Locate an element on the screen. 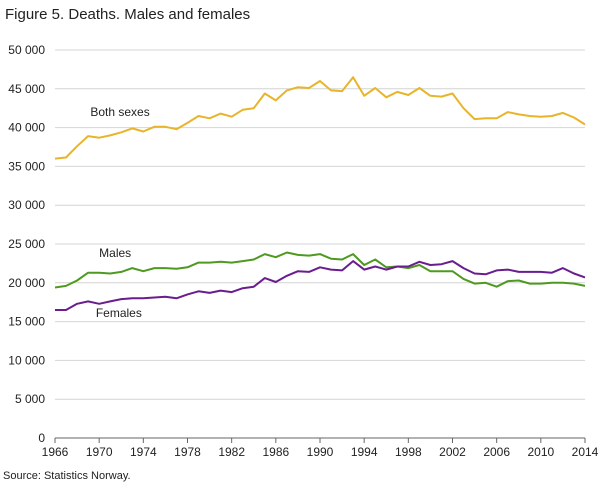 This screenshot has width=608, height=488. x-tick-label: 2014 is located at coordinates (585, 452).